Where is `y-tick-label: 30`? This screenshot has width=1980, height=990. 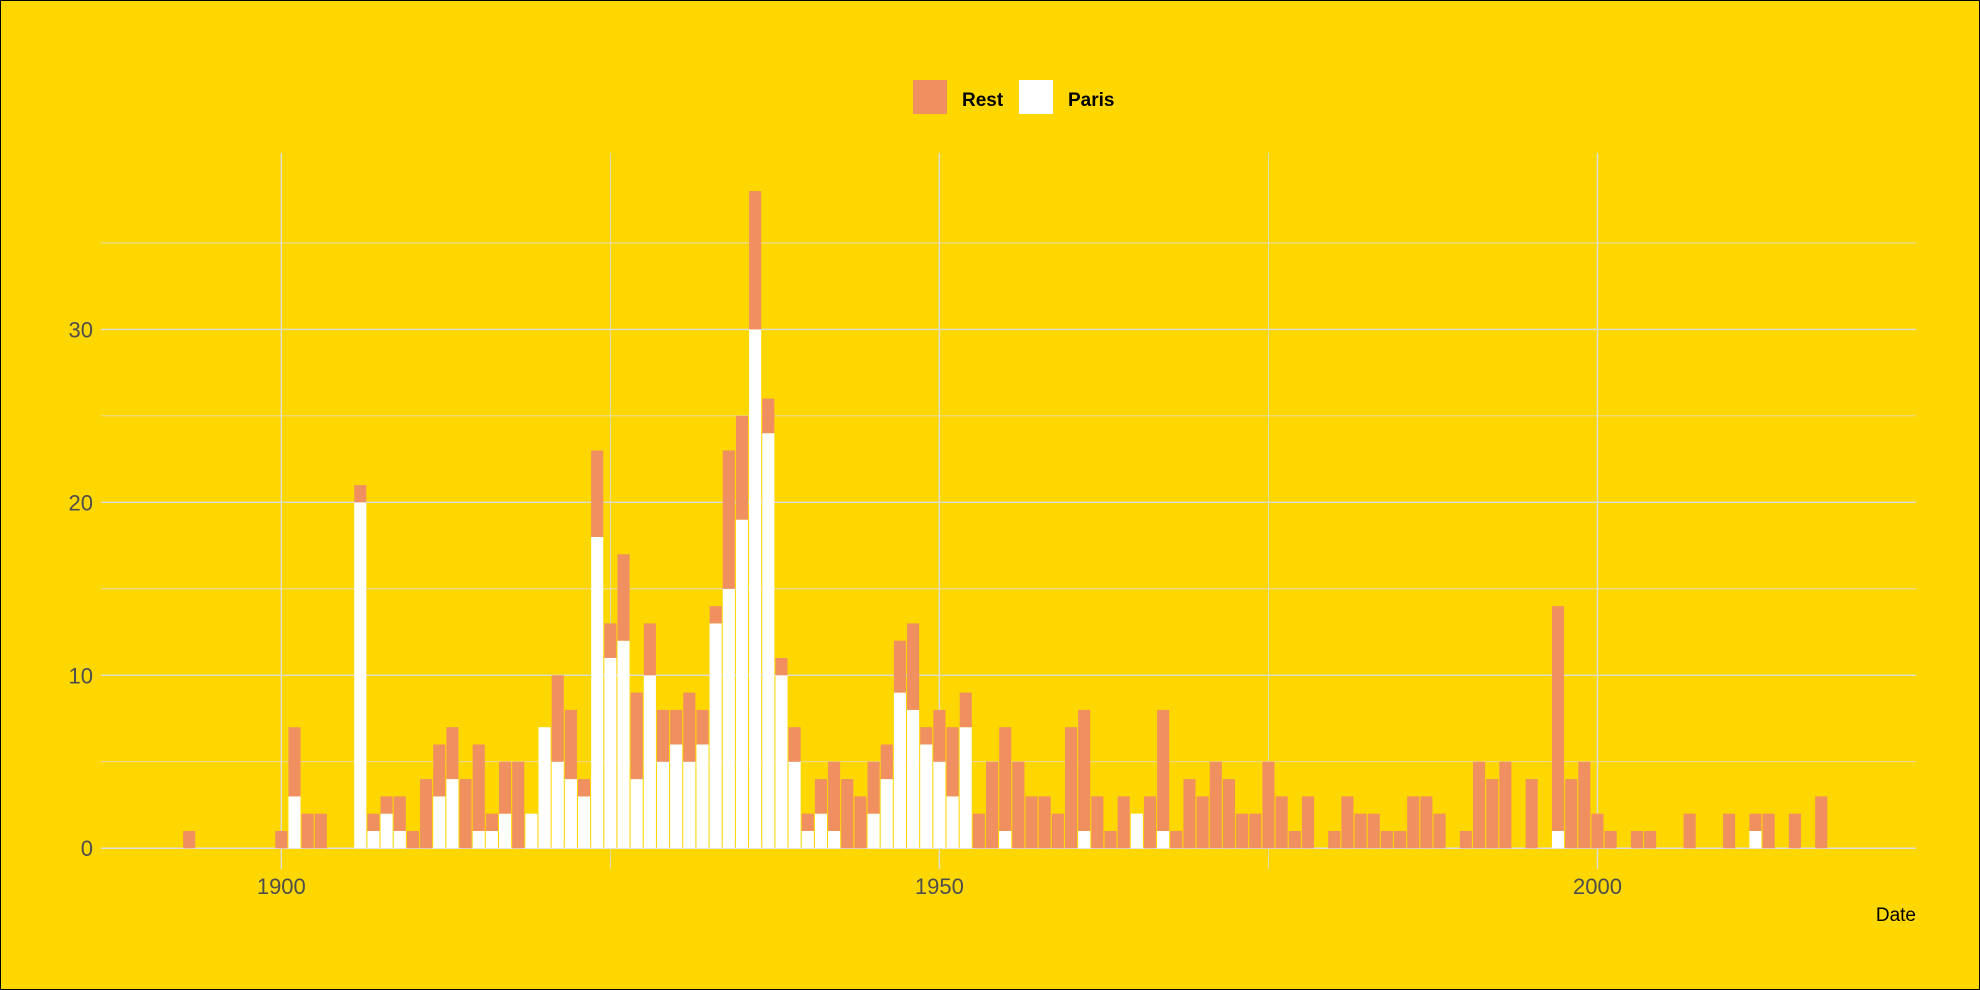
y-tick-label: 30 is located at coordinates (81, 329).